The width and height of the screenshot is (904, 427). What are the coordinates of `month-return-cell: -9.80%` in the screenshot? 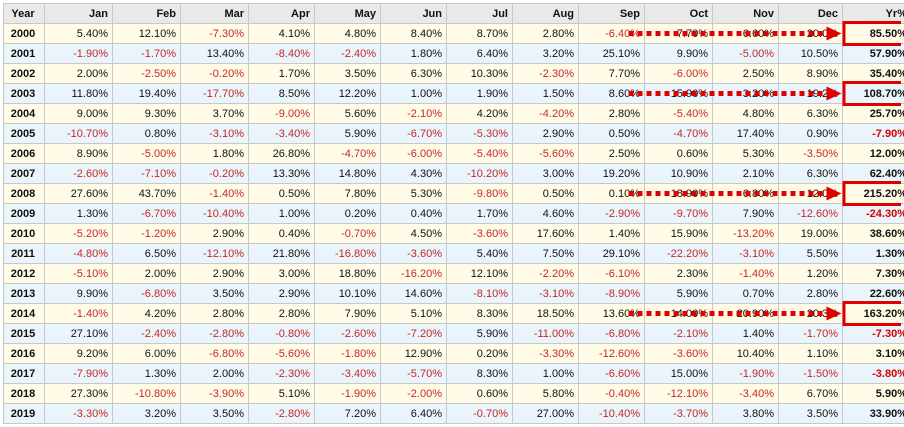 It's located at (479, 193).